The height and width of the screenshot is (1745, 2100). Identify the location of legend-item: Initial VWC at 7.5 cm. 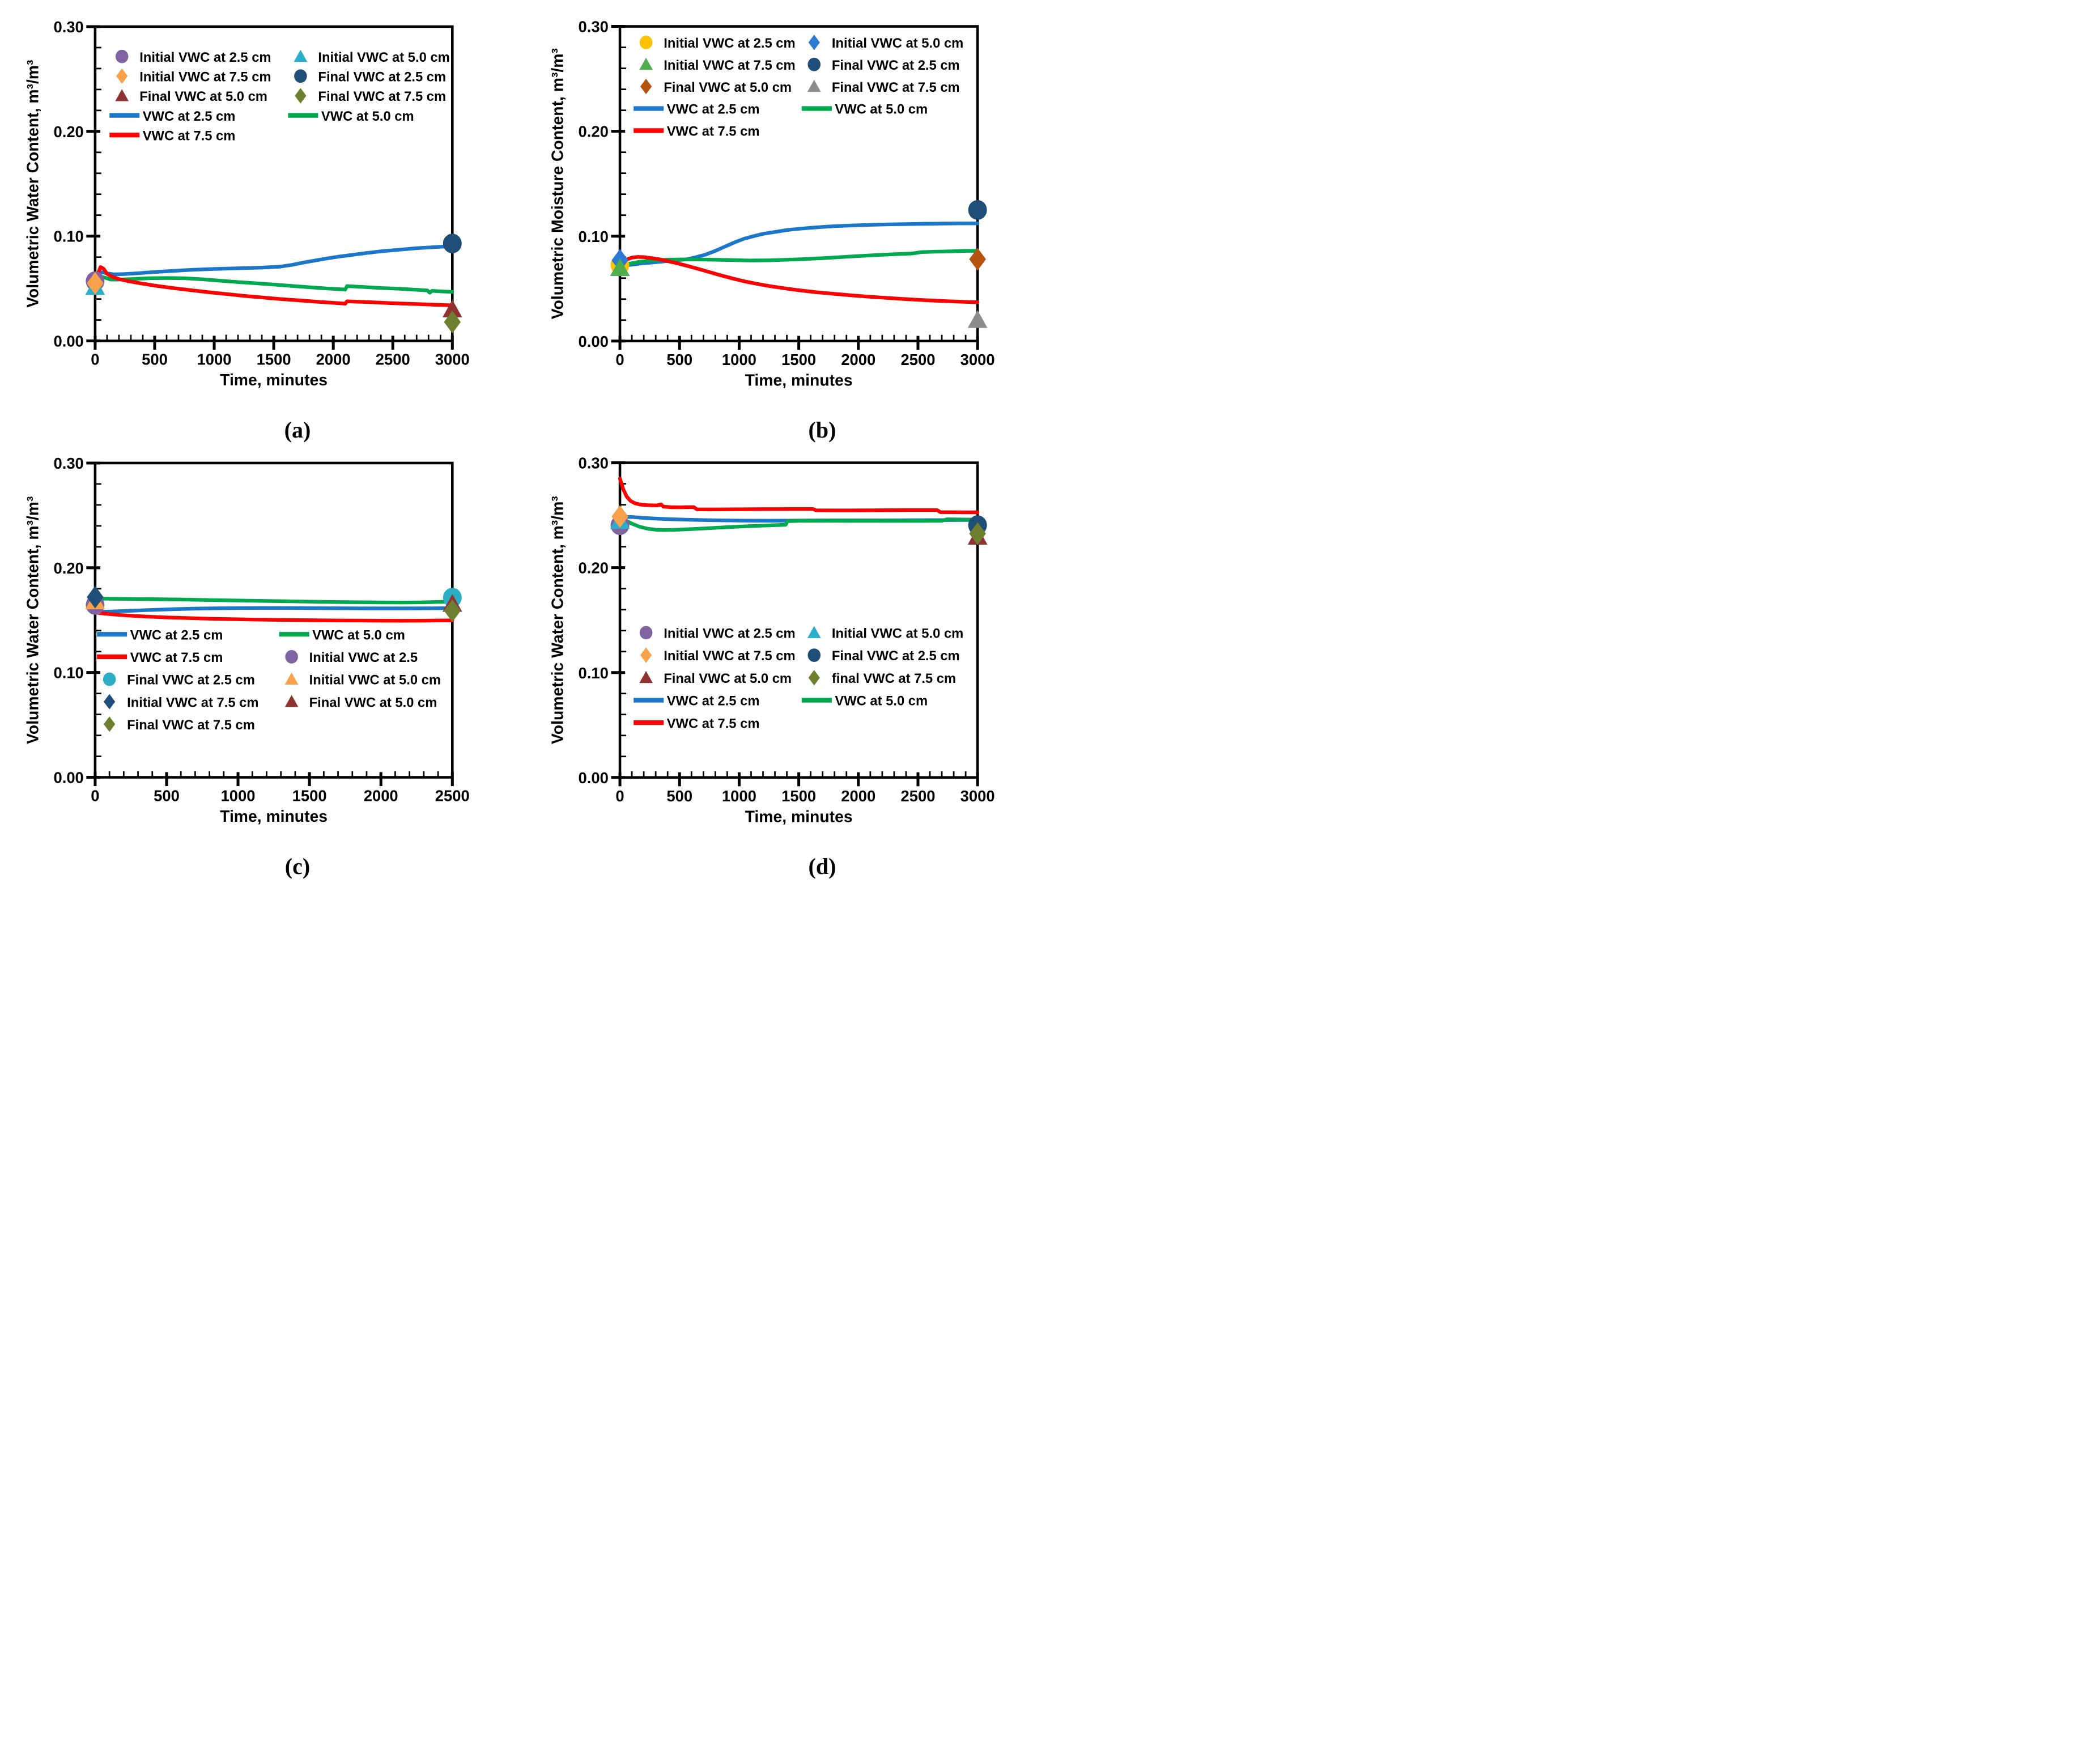
(181, 702).